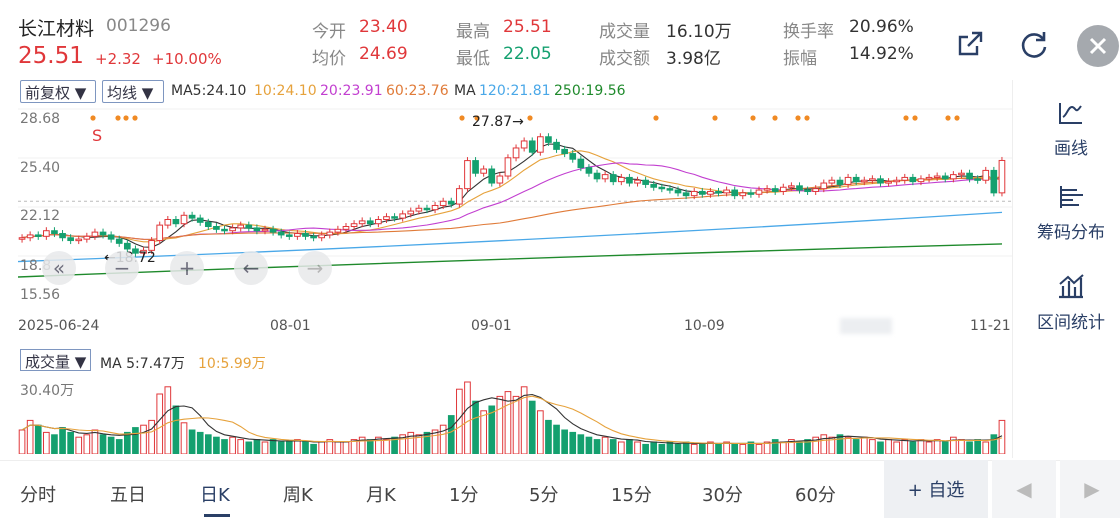 The width and height of the screenshot is (1120, 518). Describe the element at coordinates (381, 495) in the screenshot. I see `tab-monthly-k: 月K` at that location.